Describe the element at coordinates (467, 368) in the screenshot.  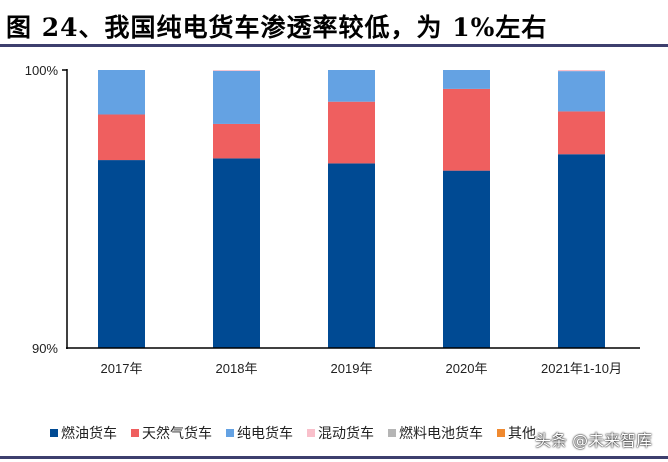
I see `x-tick-label: 2020年` at that location.